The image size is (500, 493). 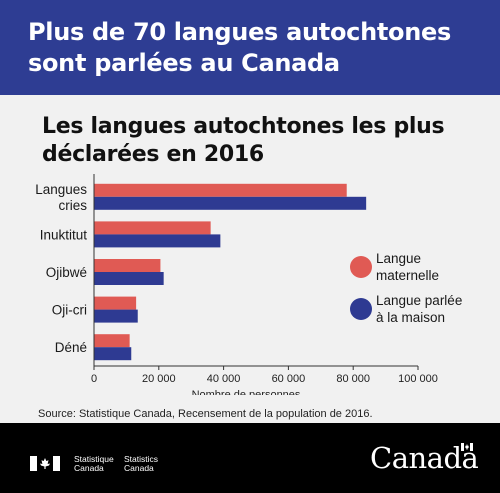 I want to click on banner-title-line-1: Plus de 70 langues autochtones, so click(x=239, y=32).